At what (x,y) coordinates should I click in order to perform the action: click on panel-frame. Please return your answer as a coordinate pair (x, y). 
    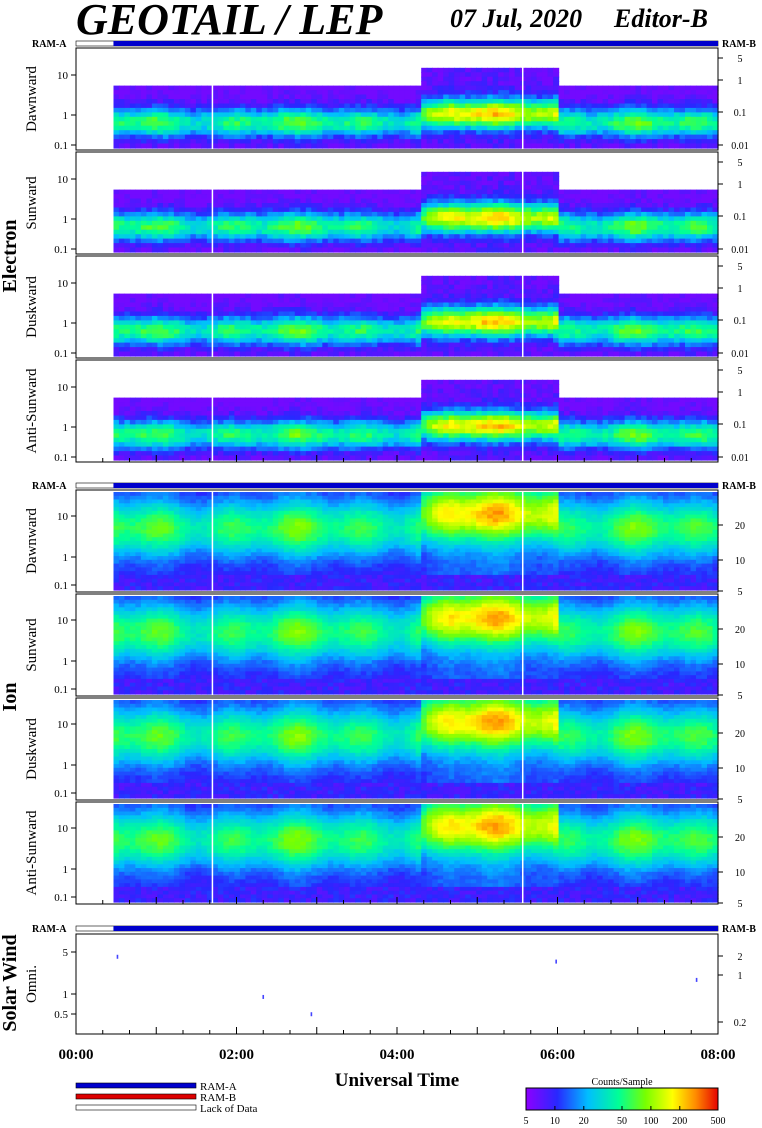
    Looking at the image, I should click on (397, 984).